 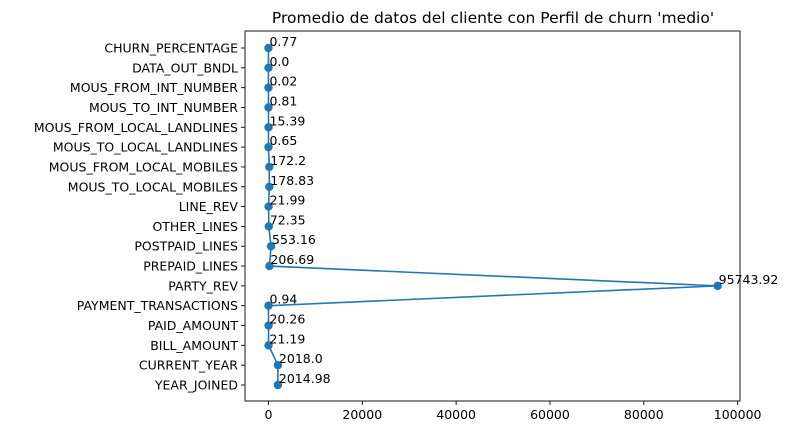 What do you see at coordinates (301, 358) in the screenshot?
I see `data-label: 2018.0` at bounding box center [301, 358].